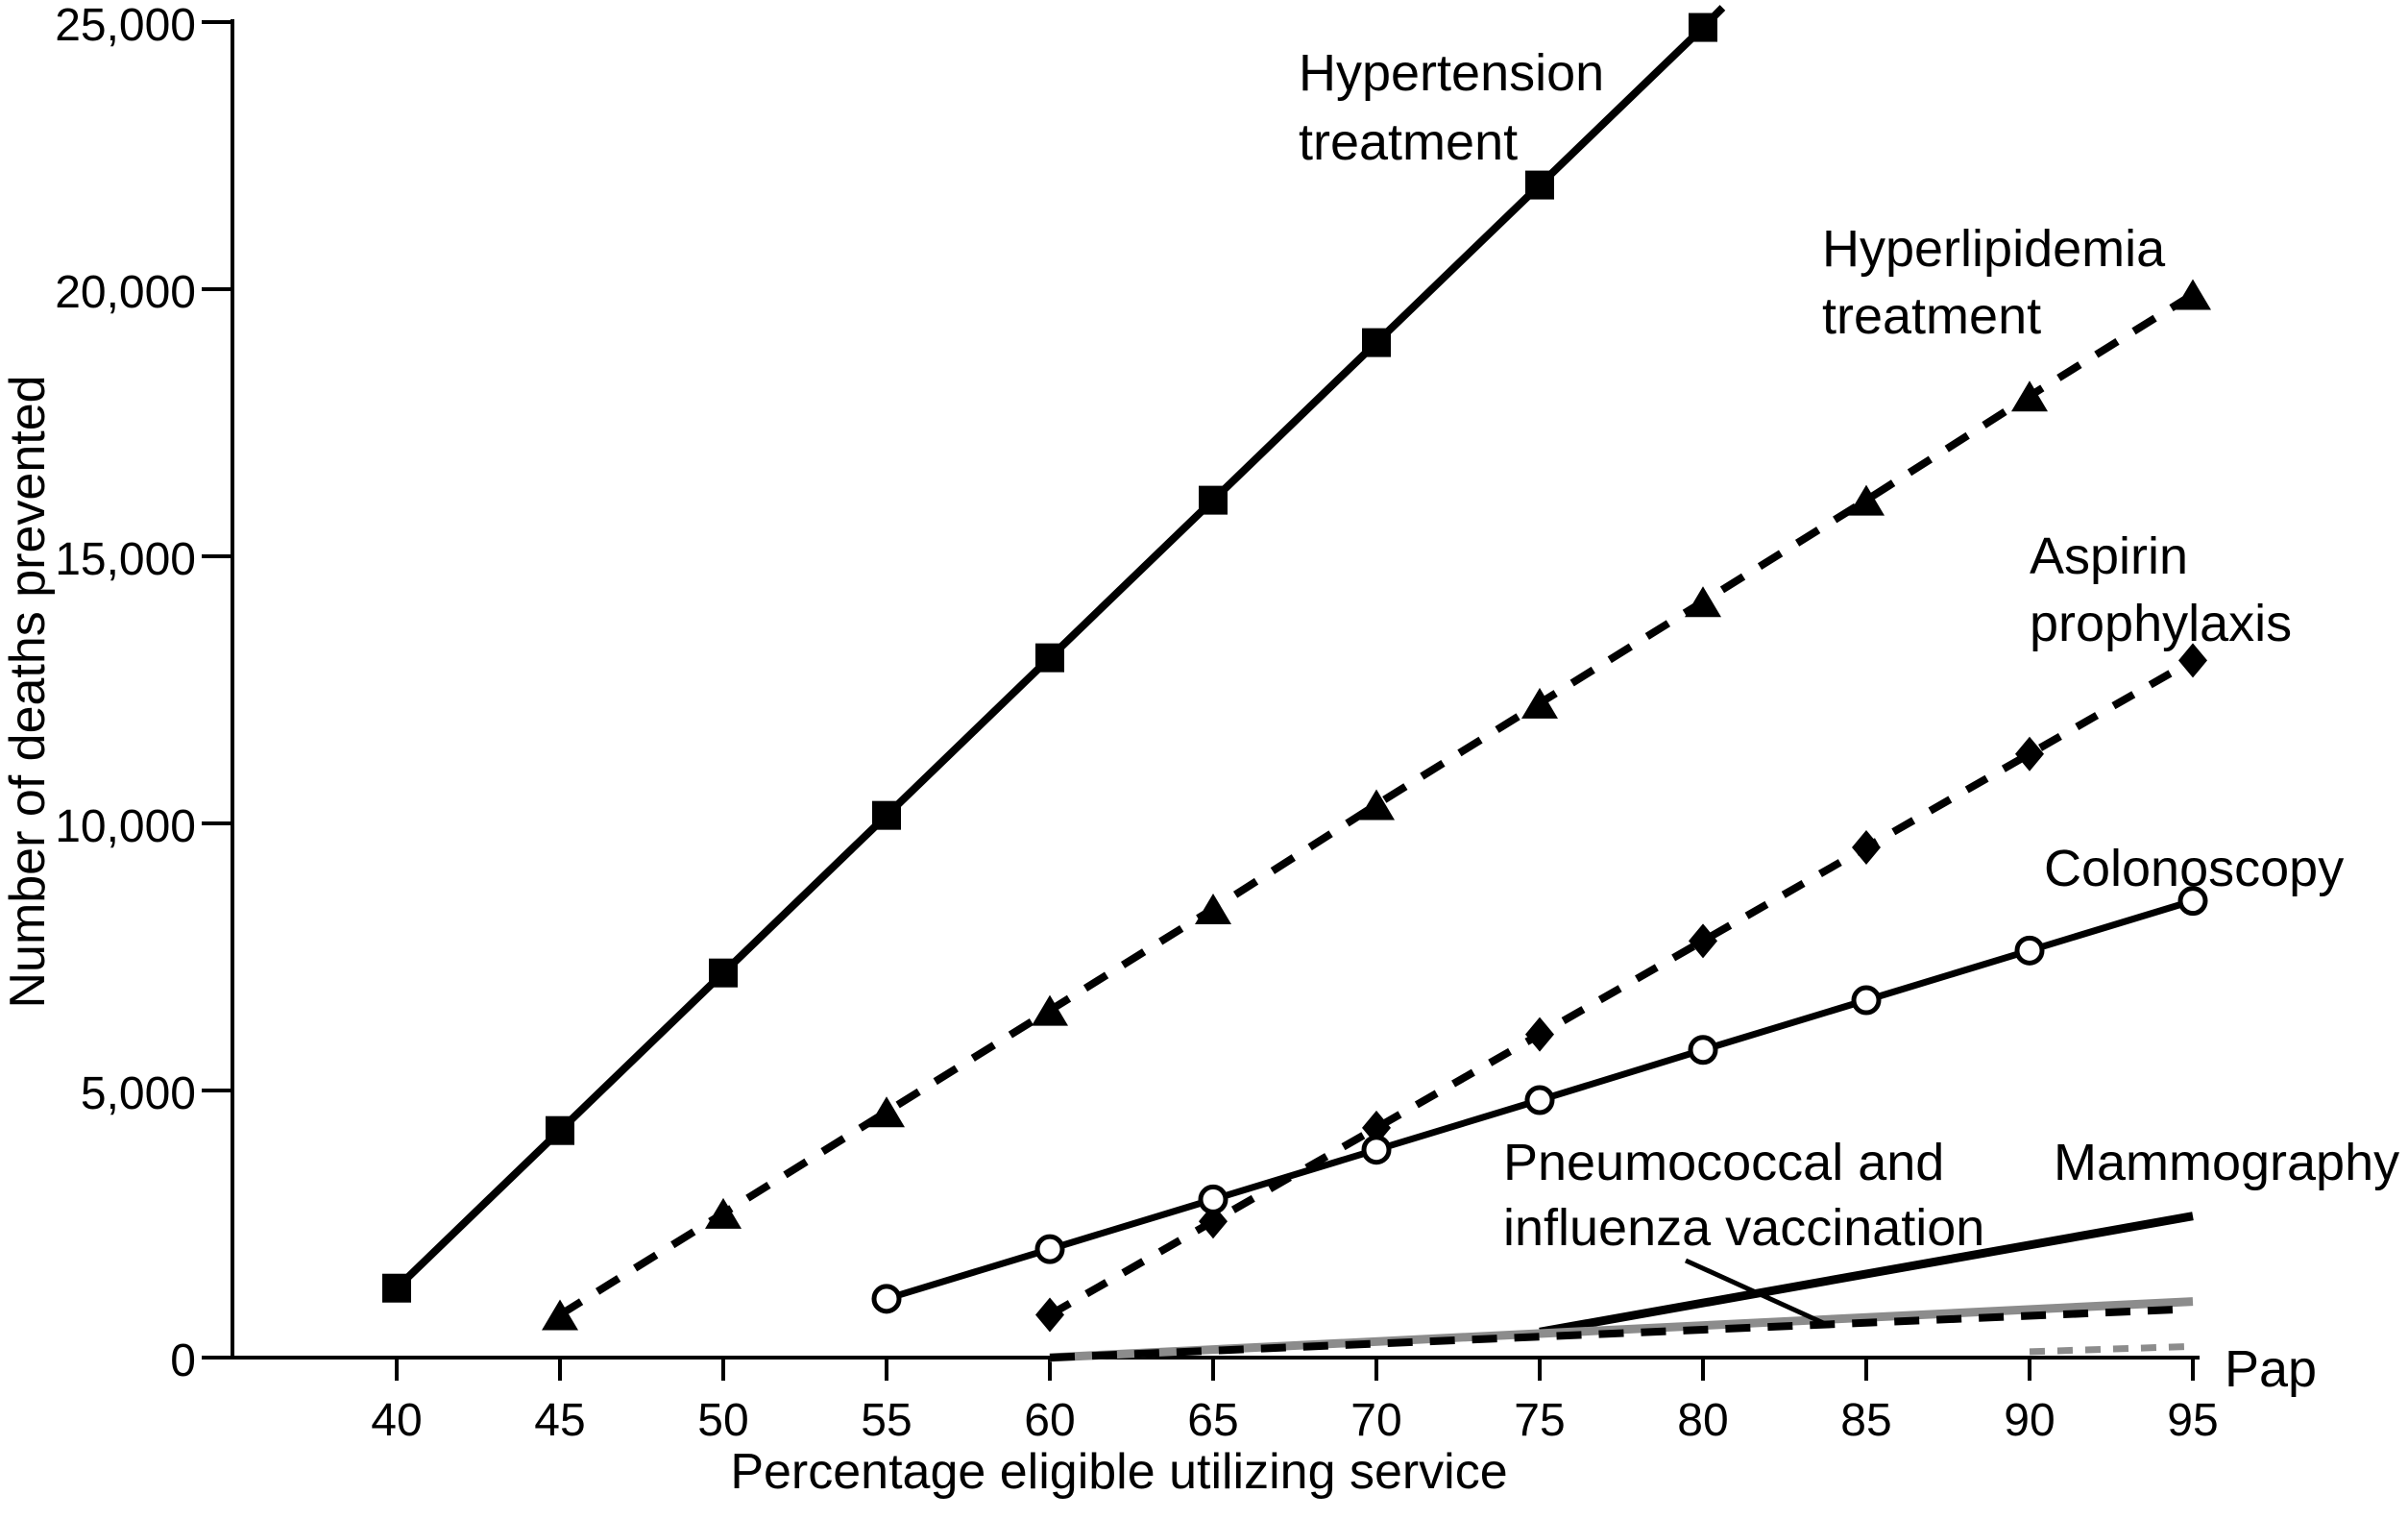  Describe the element at coordinates (1723, 1163) in the screenshot. I see `series-label-text: Pneumococcal and` at that location.